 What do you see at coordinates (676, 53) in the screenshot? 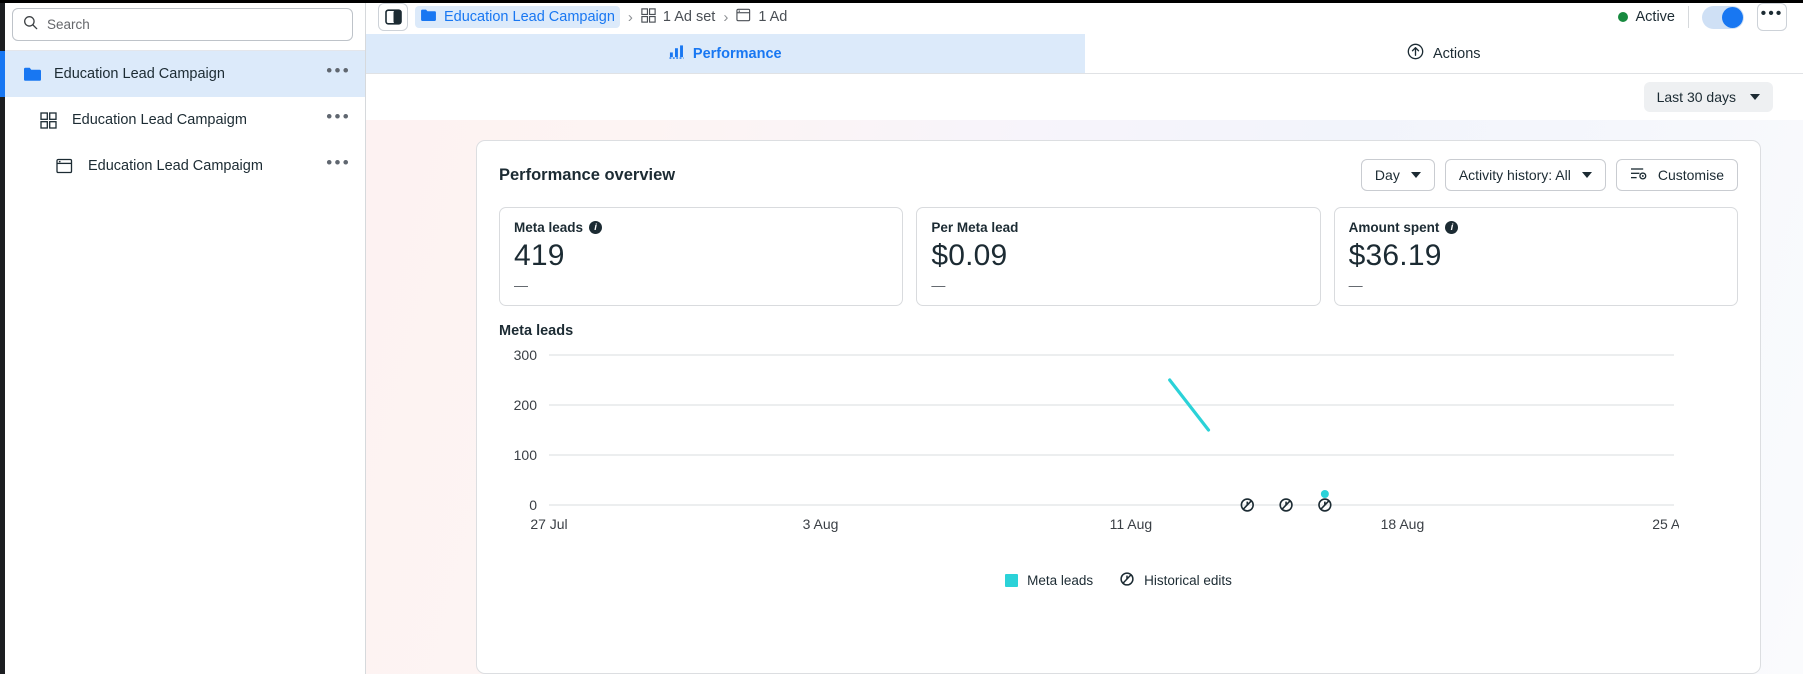
I see `bar-chart-icon` at bounding box center [676, 53].